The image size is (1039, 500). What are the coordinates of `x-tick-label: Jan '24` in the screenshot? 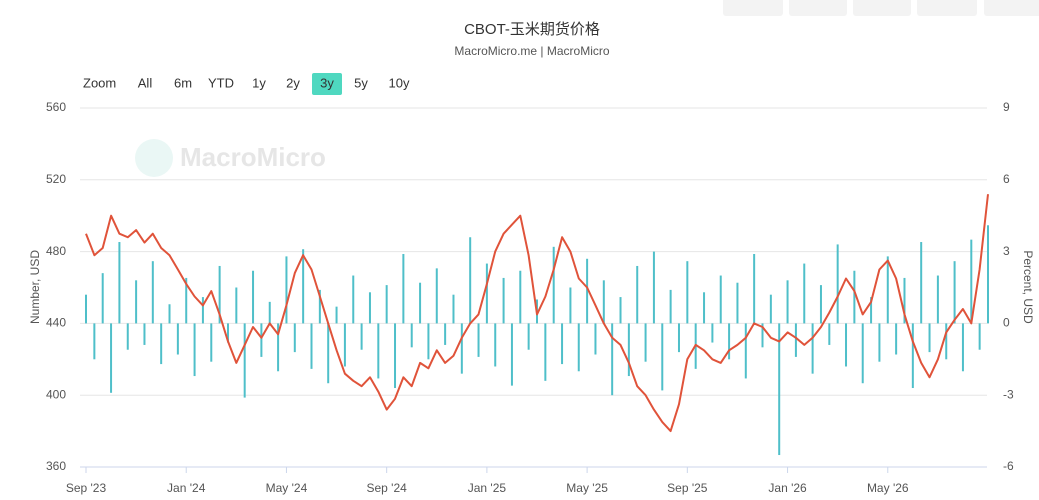 It's located at (186, 488).